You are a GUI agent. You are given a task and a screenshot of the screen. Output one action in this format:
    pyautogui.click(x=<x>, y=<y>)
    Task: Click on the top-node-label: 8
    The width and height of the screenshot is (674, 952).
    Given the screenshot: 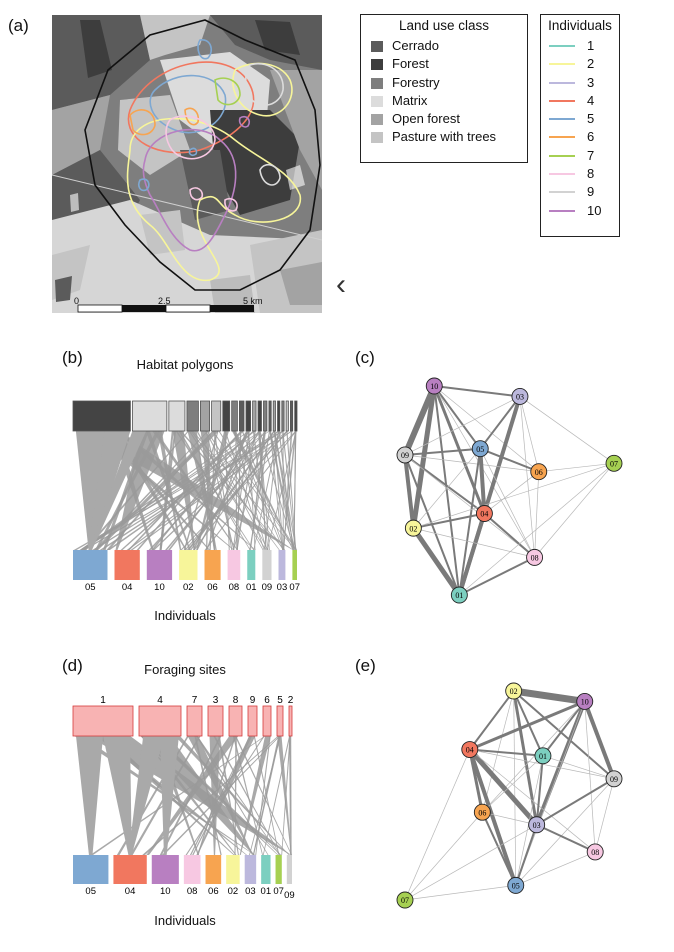 What is the action you would take?
    pyautogui.click(x=236, y=700)
    